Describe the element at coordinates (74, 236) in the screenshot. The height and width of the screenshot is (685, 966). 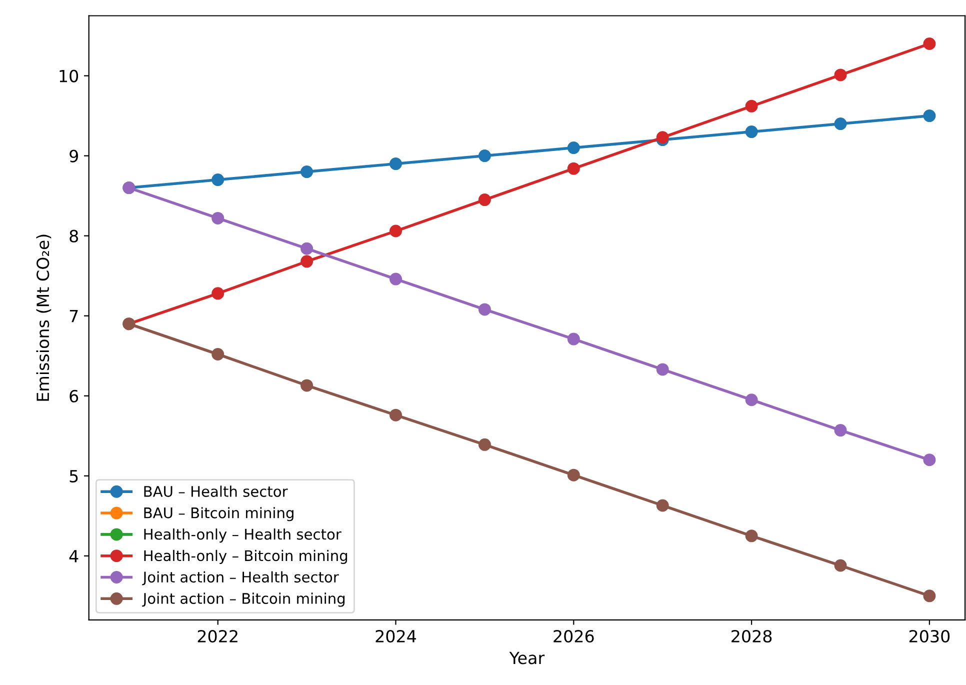
I see `y-tick-label: 8` at that location.